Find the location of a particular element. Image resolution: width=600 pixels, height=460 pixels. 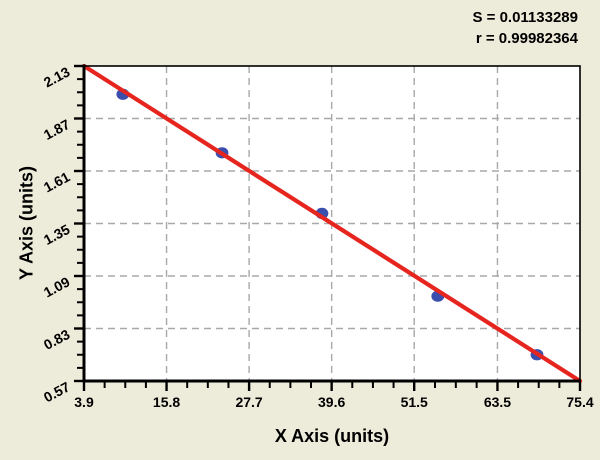

x-tick-label: 63.5 is located at coordinates (497, 402).